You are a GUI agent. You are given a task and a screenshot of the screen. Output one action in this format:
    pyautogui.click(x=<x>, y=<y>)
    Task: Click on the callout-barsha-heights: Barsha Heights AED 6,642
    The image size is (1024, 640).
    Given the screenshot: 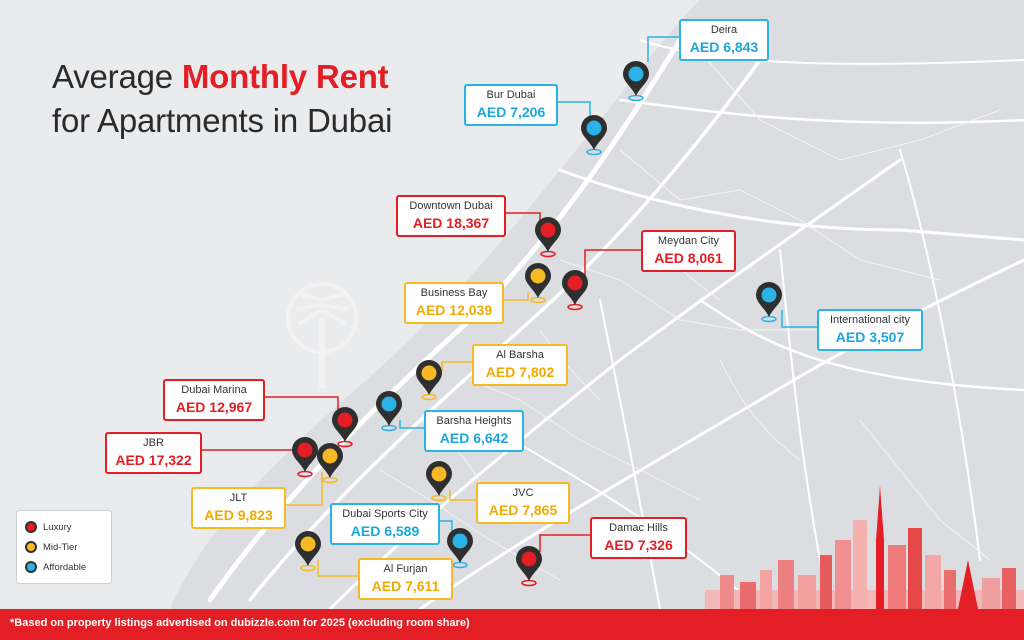 What is the action you would take?
    pyautogui.click(x=474, y=431)
    